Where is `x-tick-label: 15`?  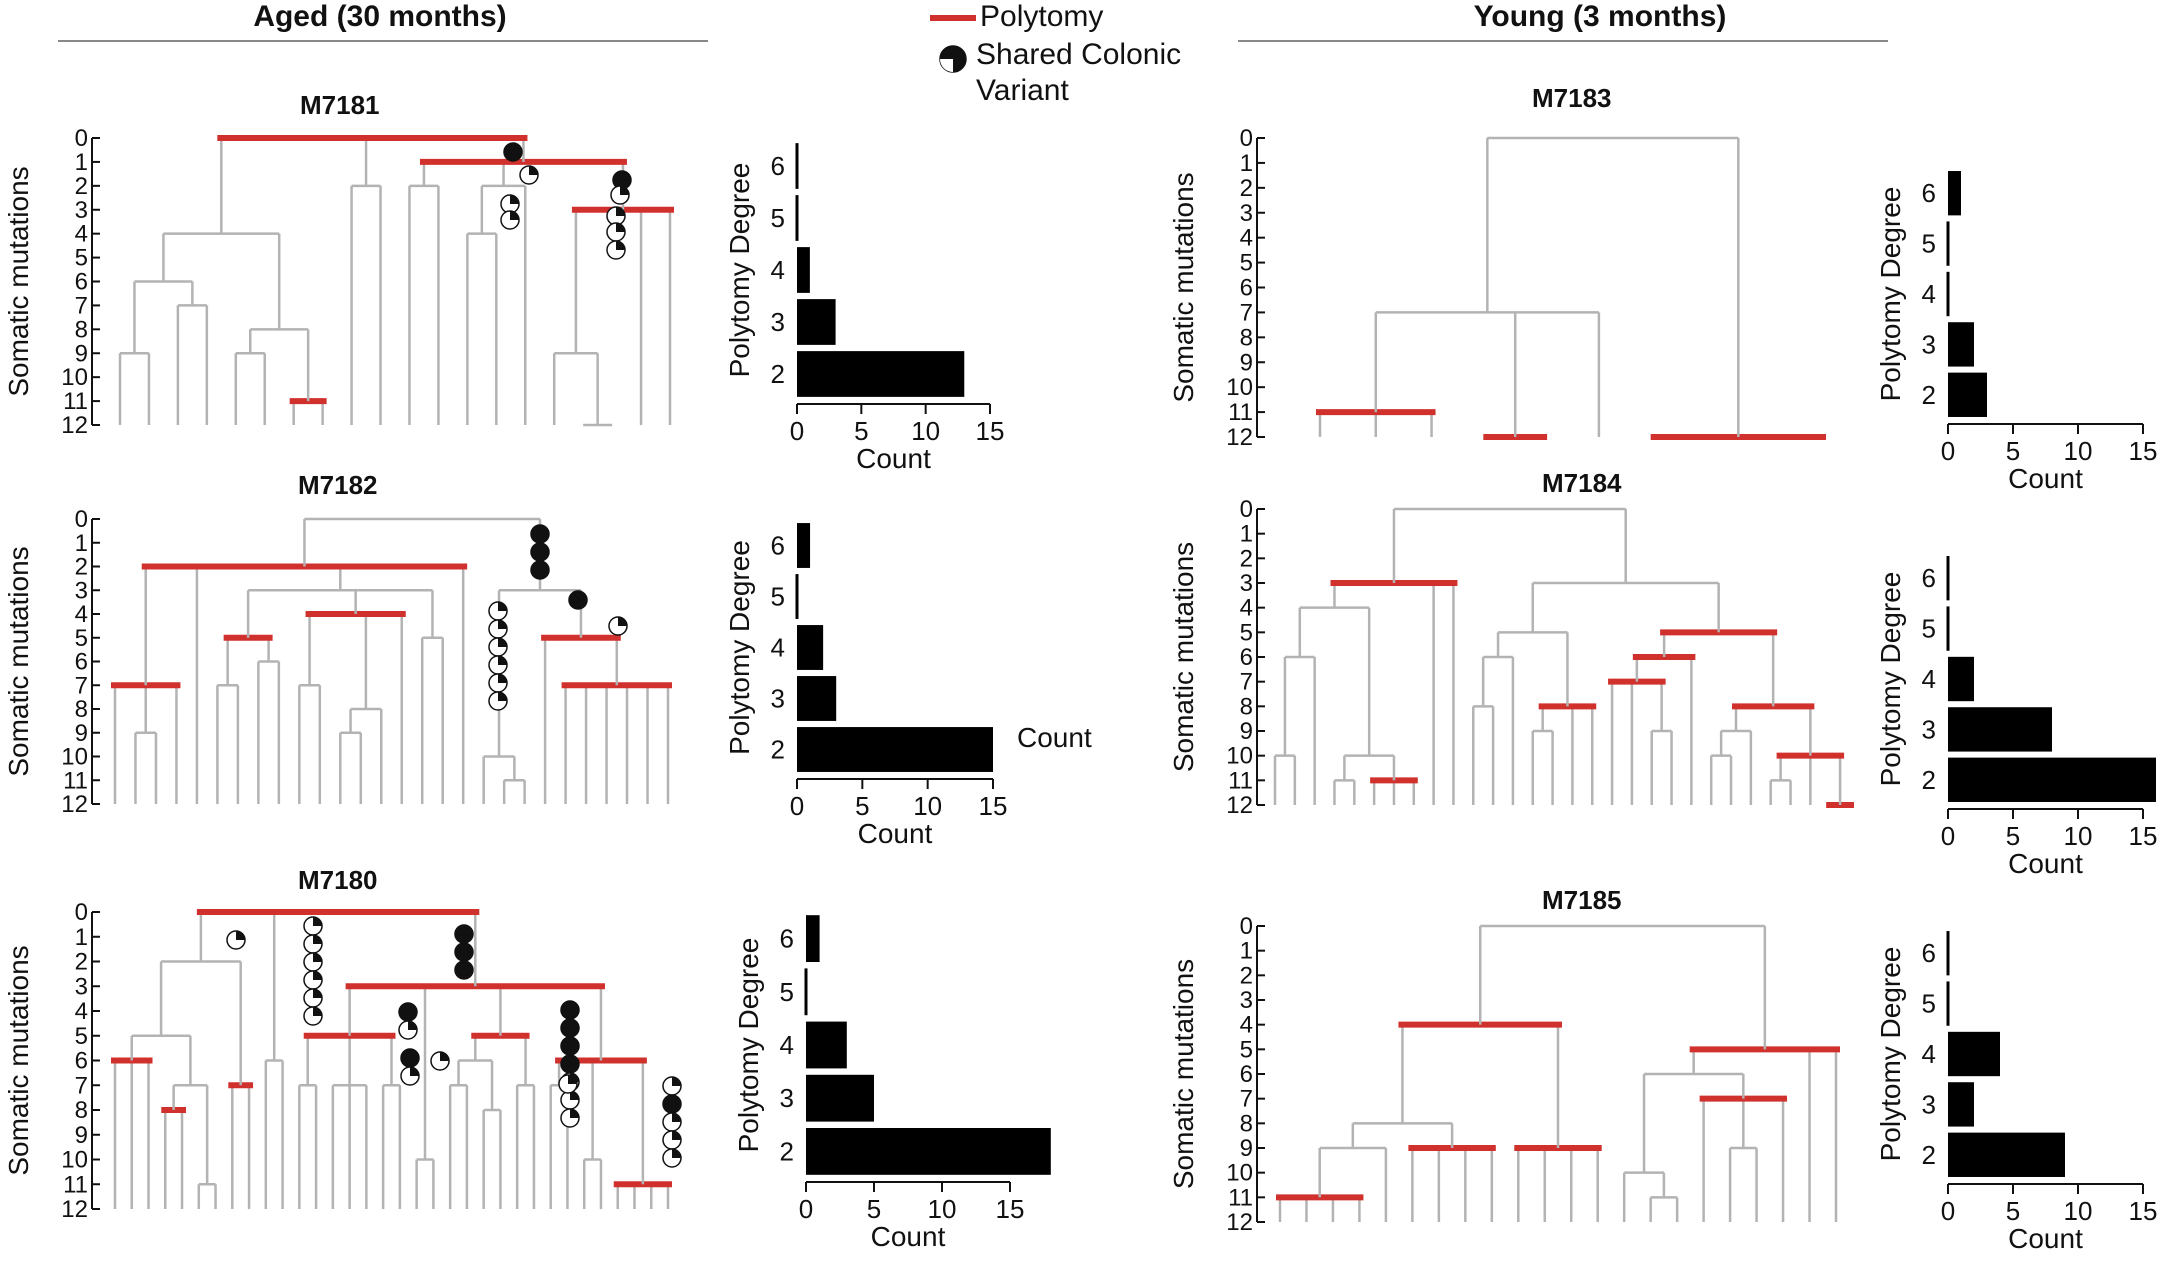 x-tick-label: 15 is located at coordinates (1010, 1209).